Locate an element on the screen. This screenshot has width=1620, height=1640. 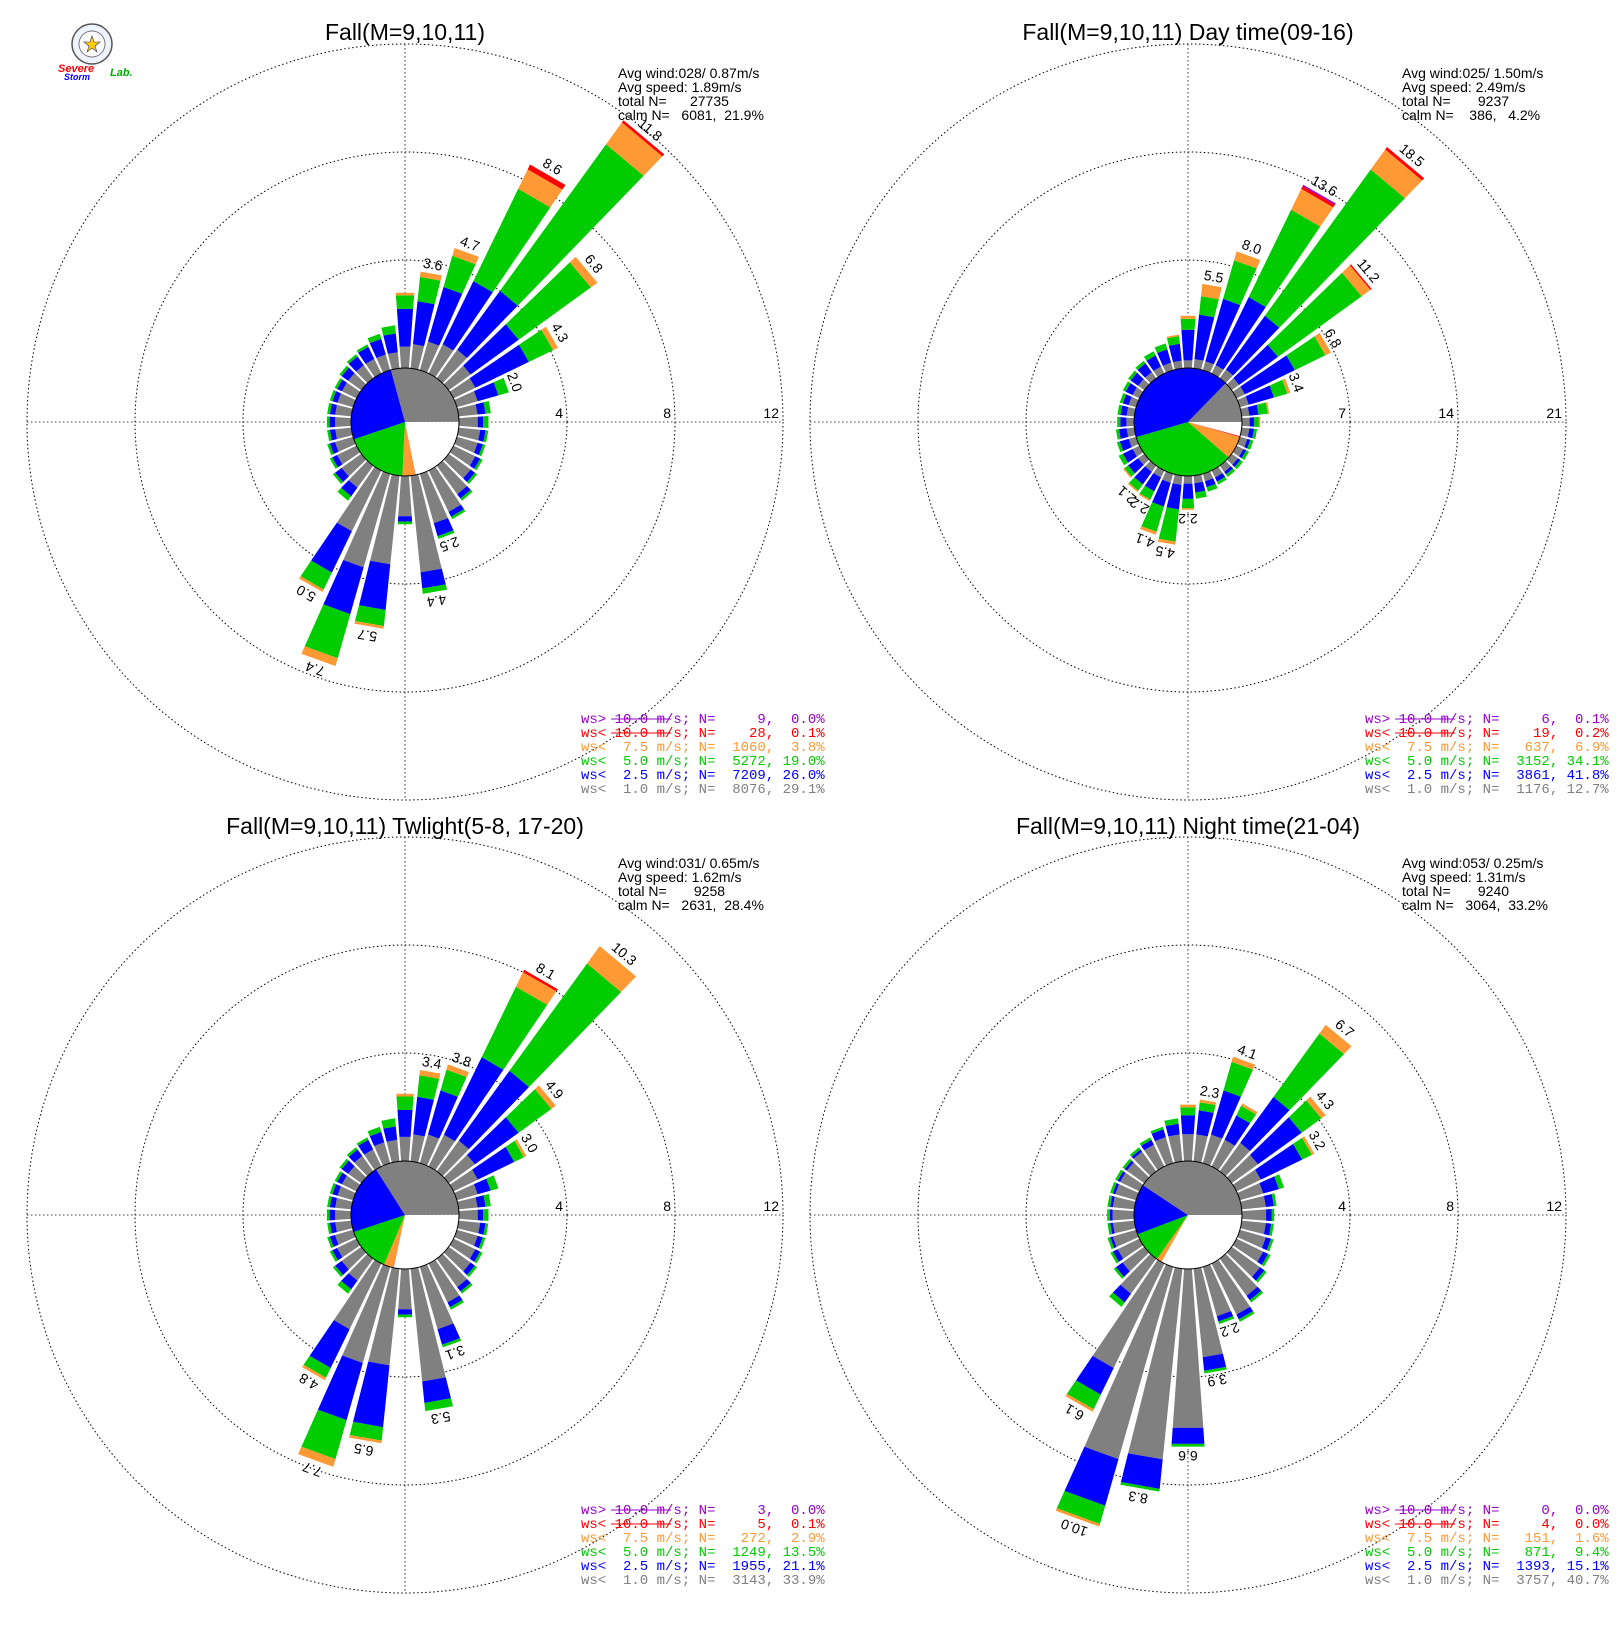
sector-value-label: 3.8 is located at coordinates (462, 1060).